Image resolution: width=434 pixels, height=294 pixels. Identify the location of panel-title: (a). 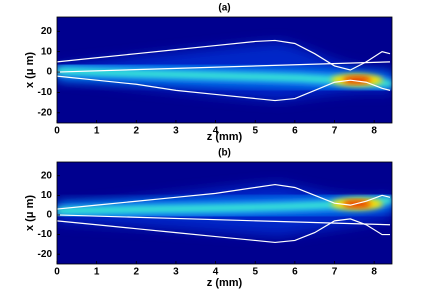
(224, 8).